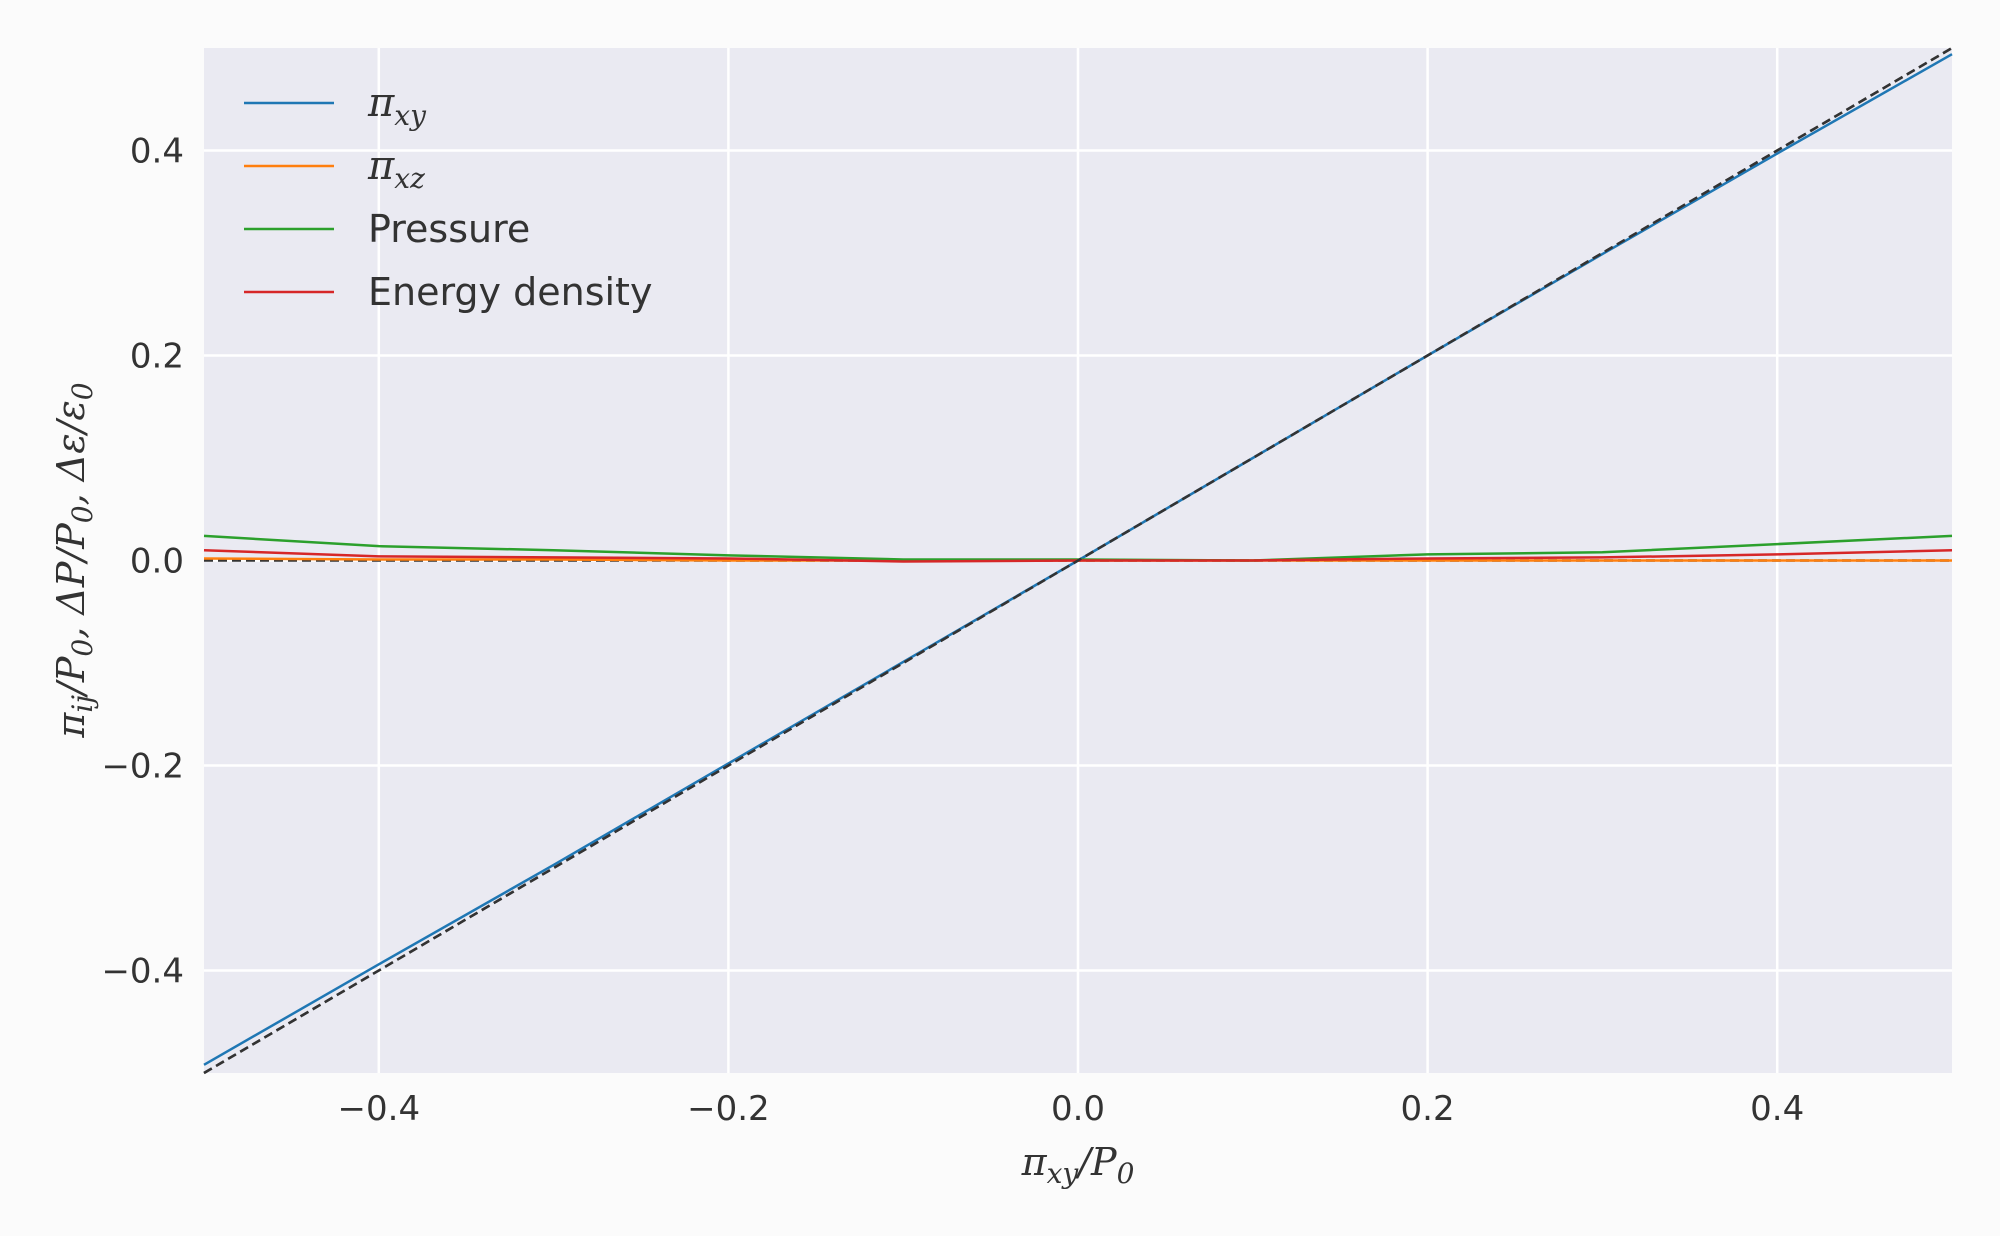 Image resolution: width=2000 pixels, height=1236 pixels. What do you see at coordinates (1777, 1109) in the screenshot?
I see `x-tick-label: 0.4` at bounding box center [1777, 1109].